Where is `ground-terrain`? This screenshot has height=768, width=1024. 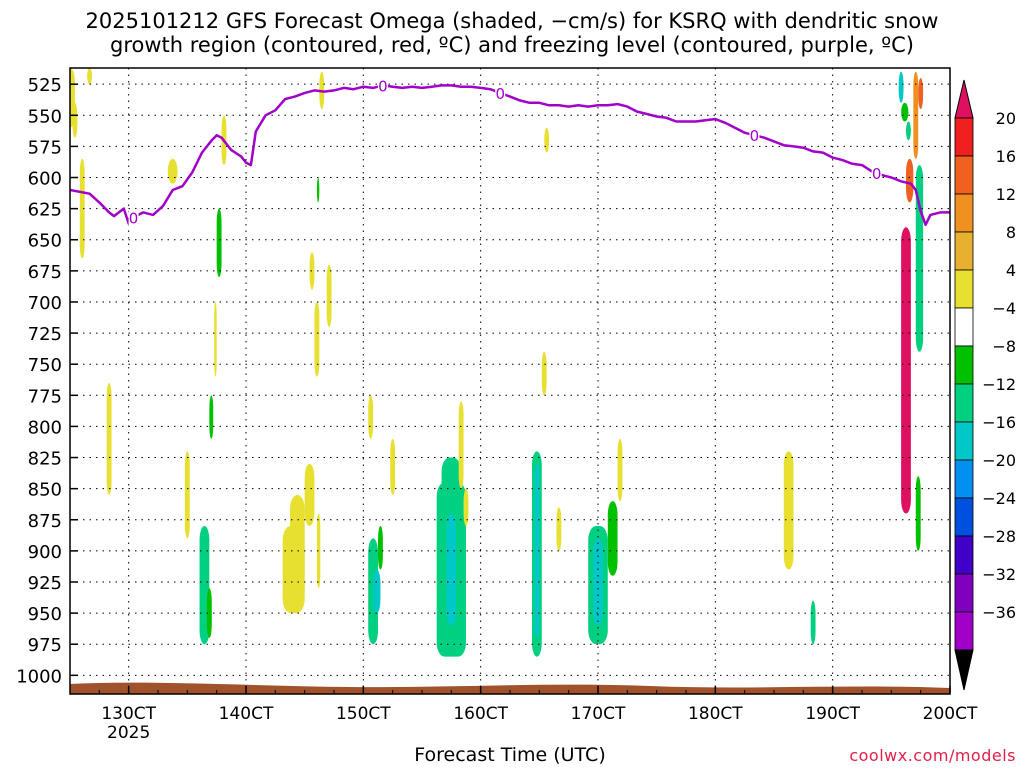 ground-terrain is located at coordinates (510, 688).